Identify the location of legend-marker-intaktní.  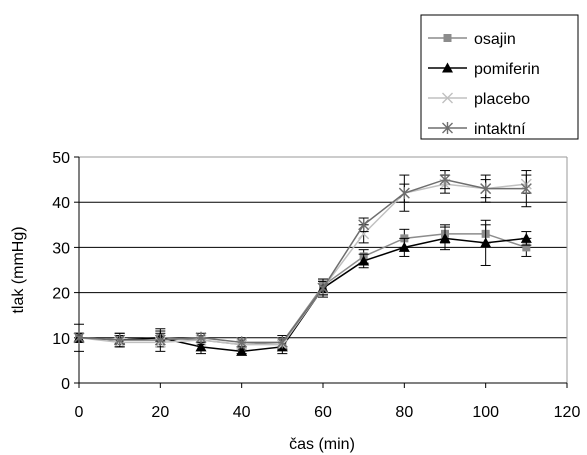
(447, 128).